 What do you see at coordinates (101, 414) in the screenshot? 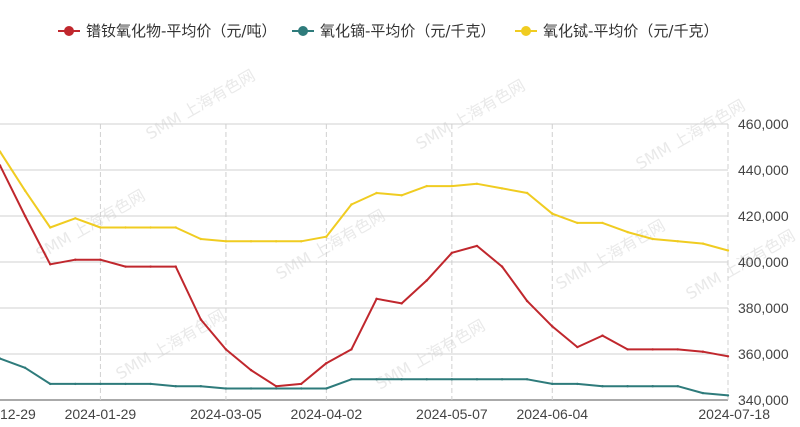
I see `x-tick-label: 2024-01-29` at bounding box center [101, 414].